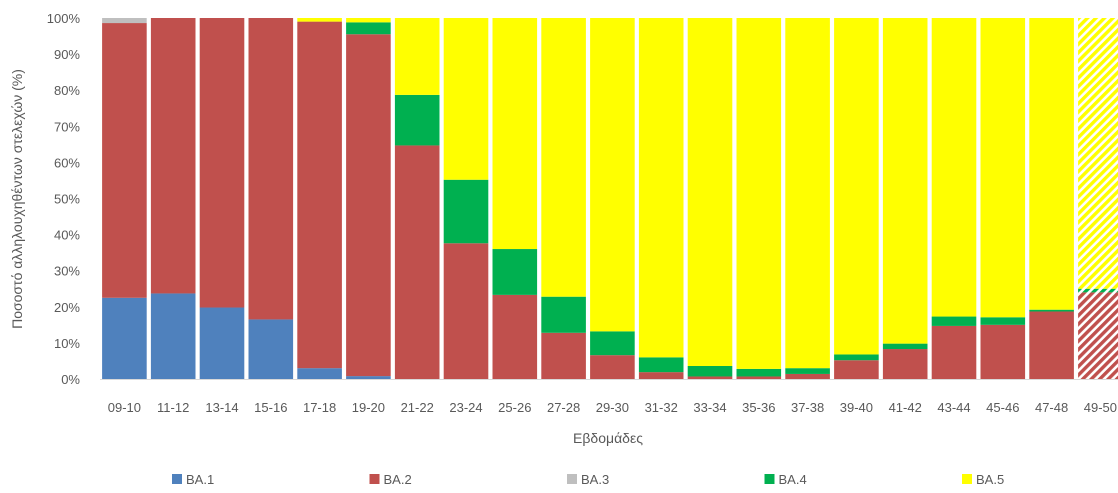 This screenshot has width=1118, height=493. What do you see at coordinates (67, 307) in the screenshot?
I see `y-tick-label: 20%` at bounding box center [67, 307].